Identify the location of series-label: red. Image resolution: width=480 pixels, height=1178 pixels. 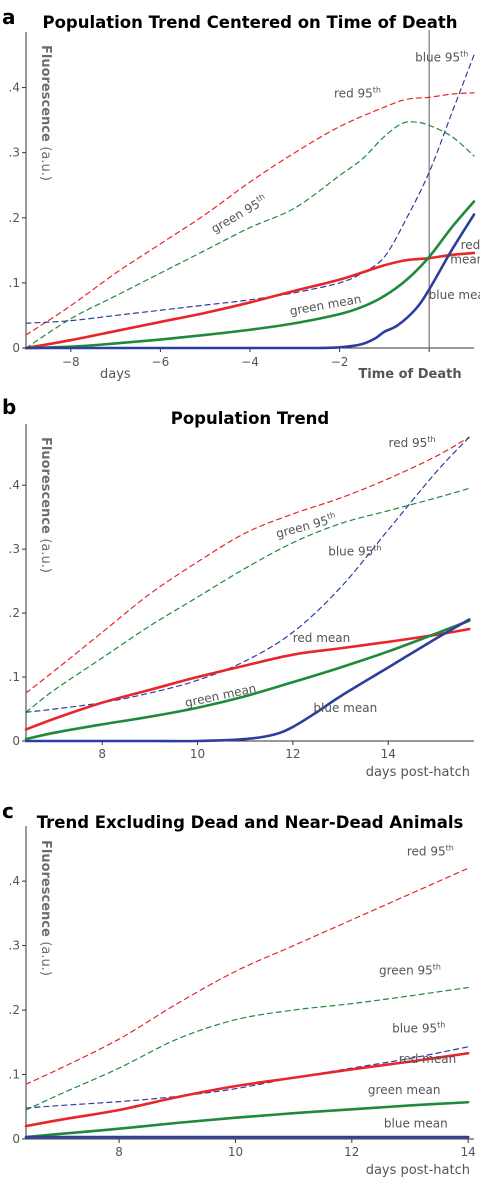
(470, 245).